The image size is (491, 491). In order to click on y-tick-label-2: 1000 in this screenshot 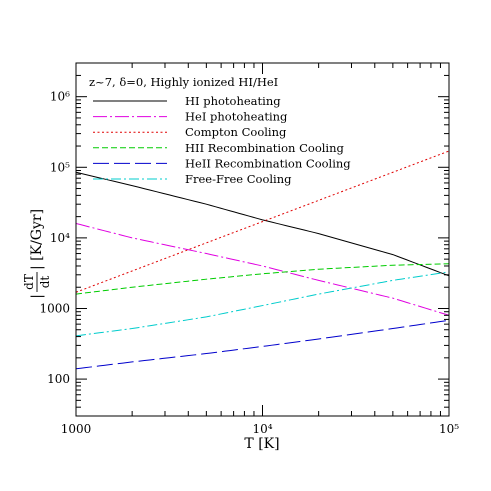, I will do `click(54, 308)`.